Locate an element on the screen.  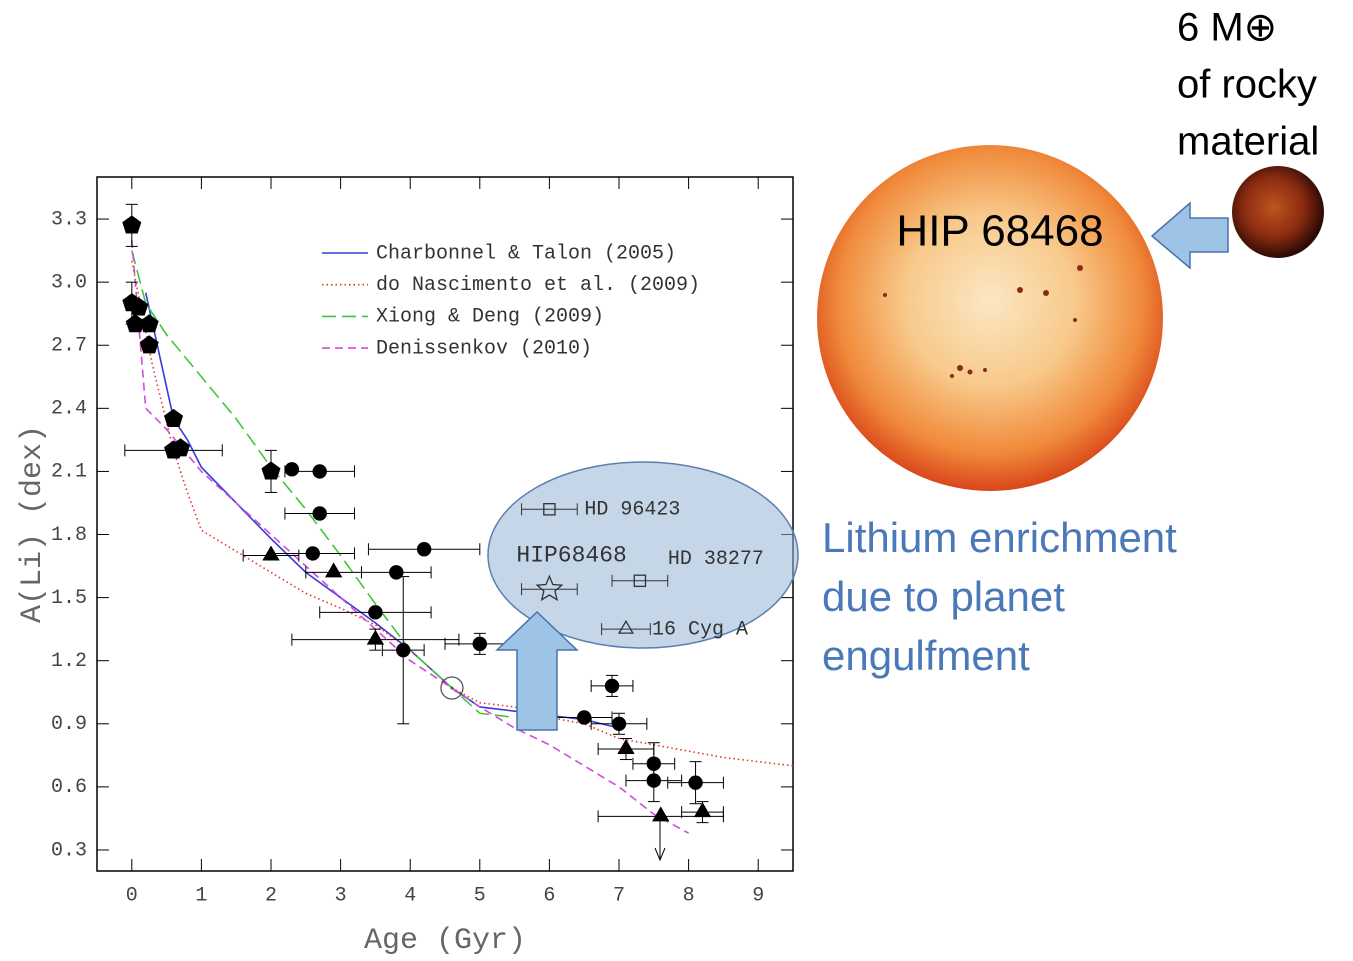
highlight-group: HD 96423 HIP68468 HD 38277 16 Cyg A is located at coordinates (639, 570).